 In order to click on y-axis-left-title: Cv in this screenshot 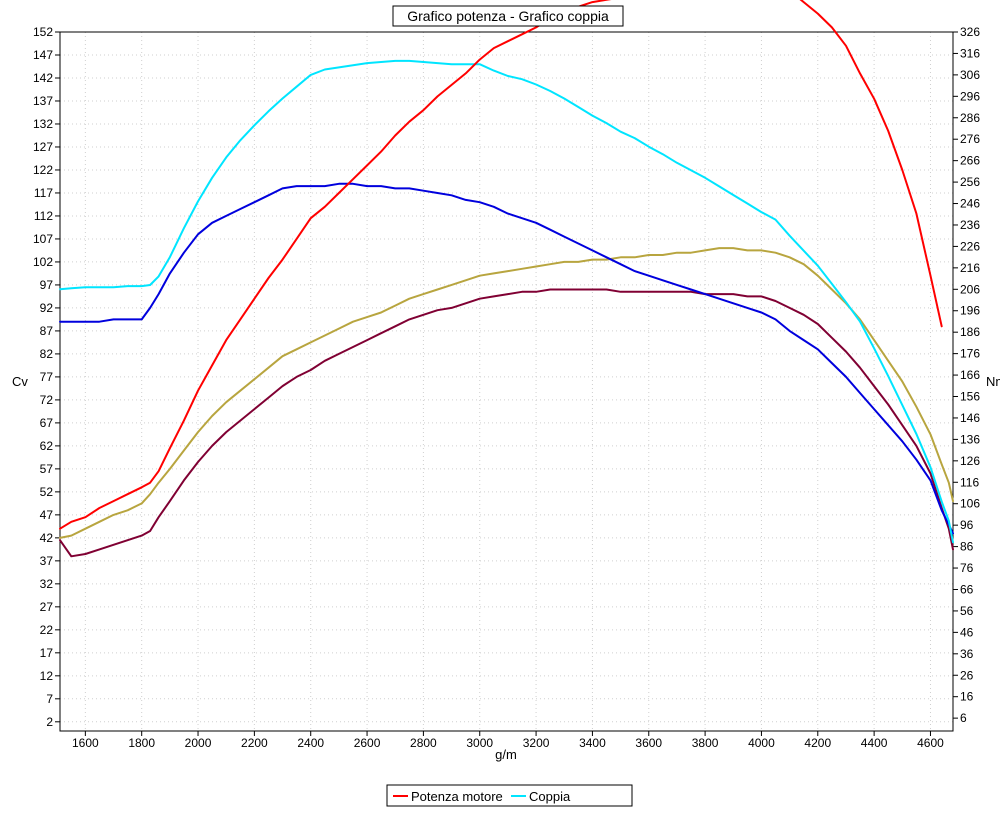, I will do `click(20, 381)`.